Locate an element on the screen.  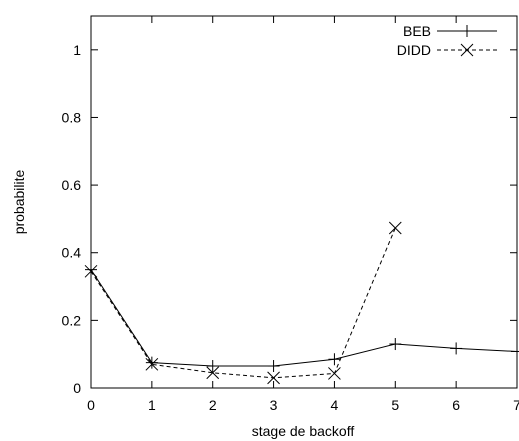
y-tick-label: 0.2 is located at coordinates (72, 320).